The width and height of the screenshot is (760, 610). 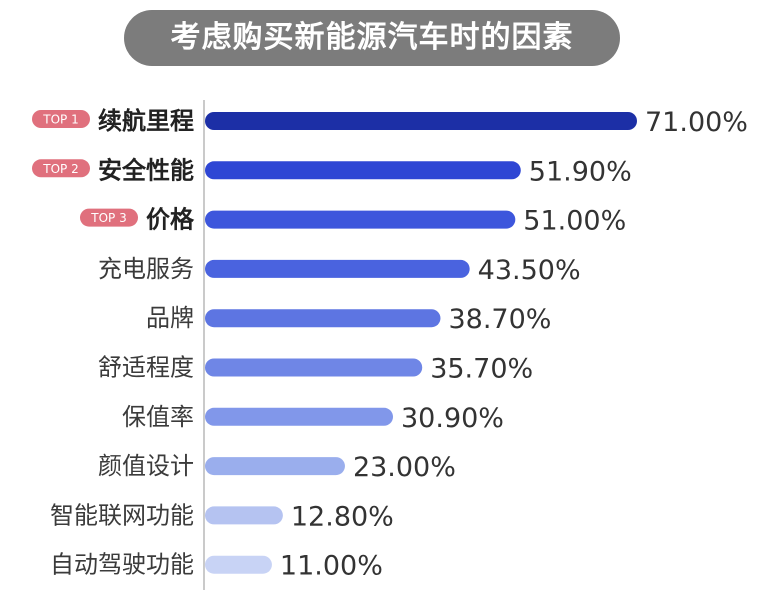 What do you see at coordinates (404, 467) in the screenshot?
I see `value-label: 23.00%` at bounding box center [404, 467].